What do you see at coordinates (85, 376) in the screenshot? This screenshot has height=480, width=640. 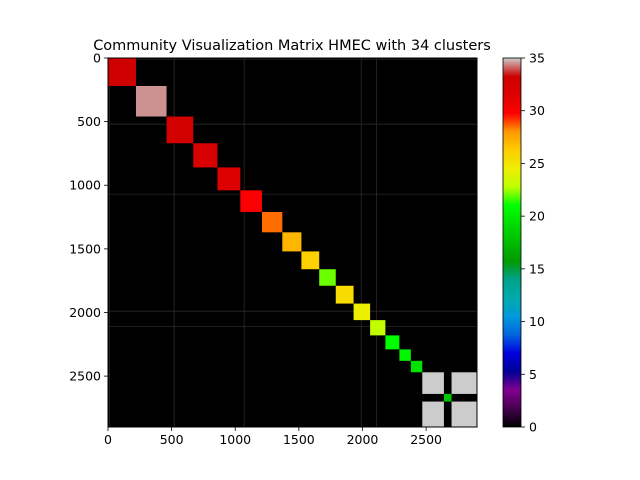 I see `y-tick-label: 2500` at bounding box center [85, 376].